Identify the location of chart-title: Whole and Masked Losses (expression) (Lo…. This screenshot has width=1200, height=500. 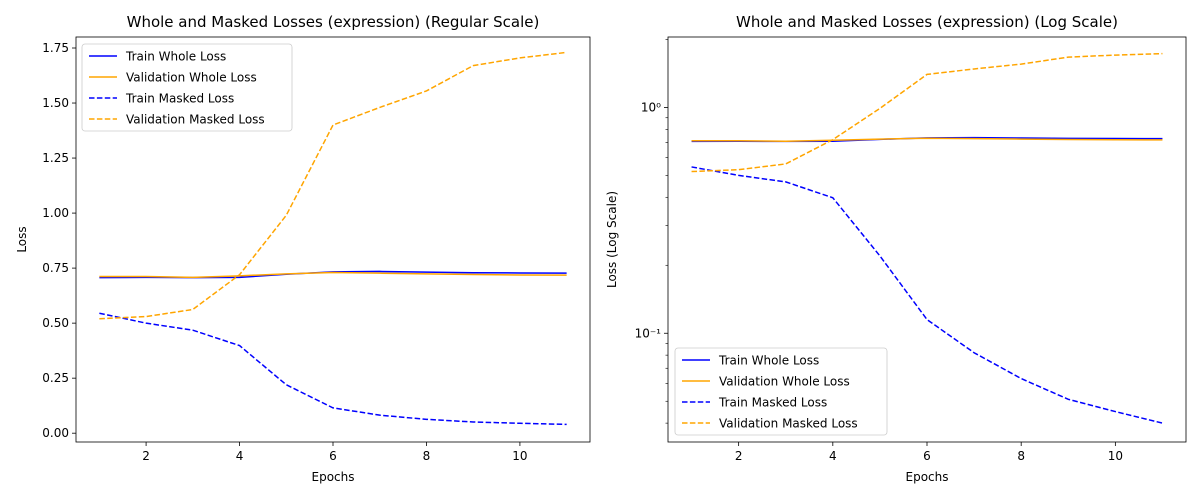
(927, 22).